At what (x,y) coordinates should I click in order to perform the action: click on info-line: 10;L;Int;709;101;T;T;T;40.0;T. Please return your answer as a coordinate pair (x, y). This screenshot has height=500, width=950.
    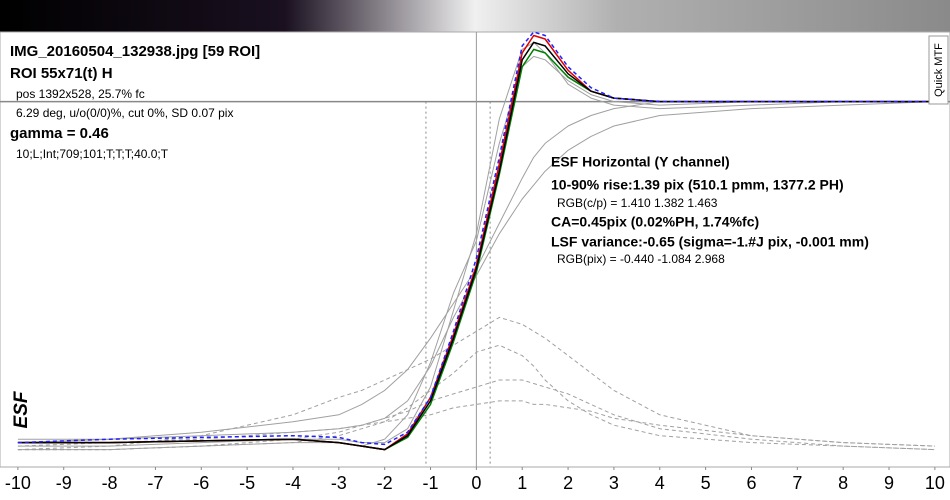
    Looking at the image, I should click on (92, 154).